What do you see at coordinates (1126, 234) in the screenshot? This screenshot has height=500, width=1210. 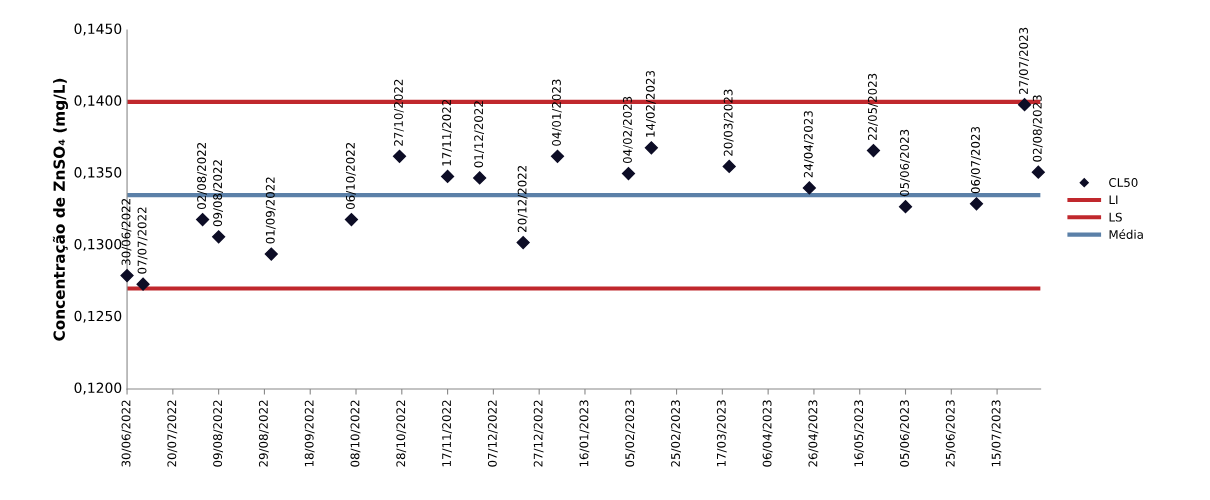 I see `legend-label: Média` at bounding box center [1126, 234].